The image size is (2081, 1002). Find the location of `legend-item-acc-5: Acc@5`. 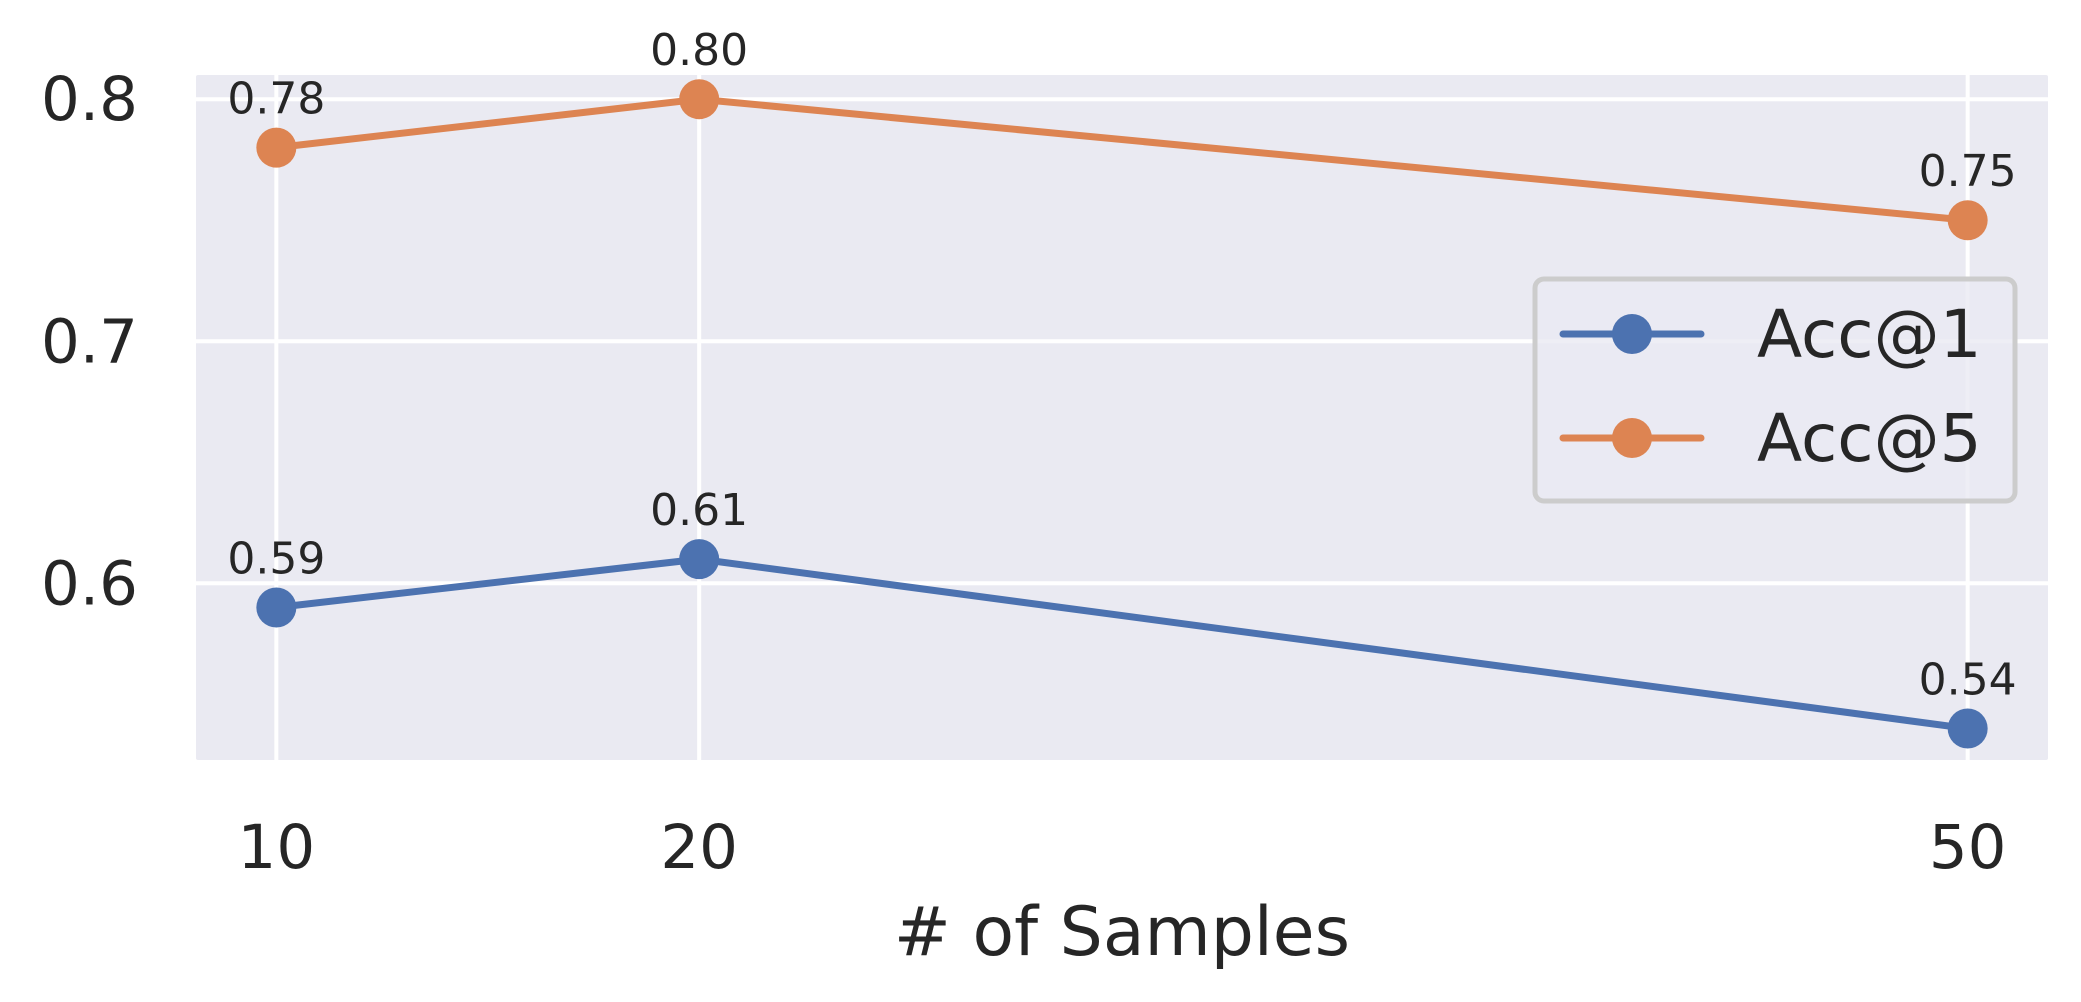

legend-item-acc-5: Acc@5 is located at coordinates (1770, 438).